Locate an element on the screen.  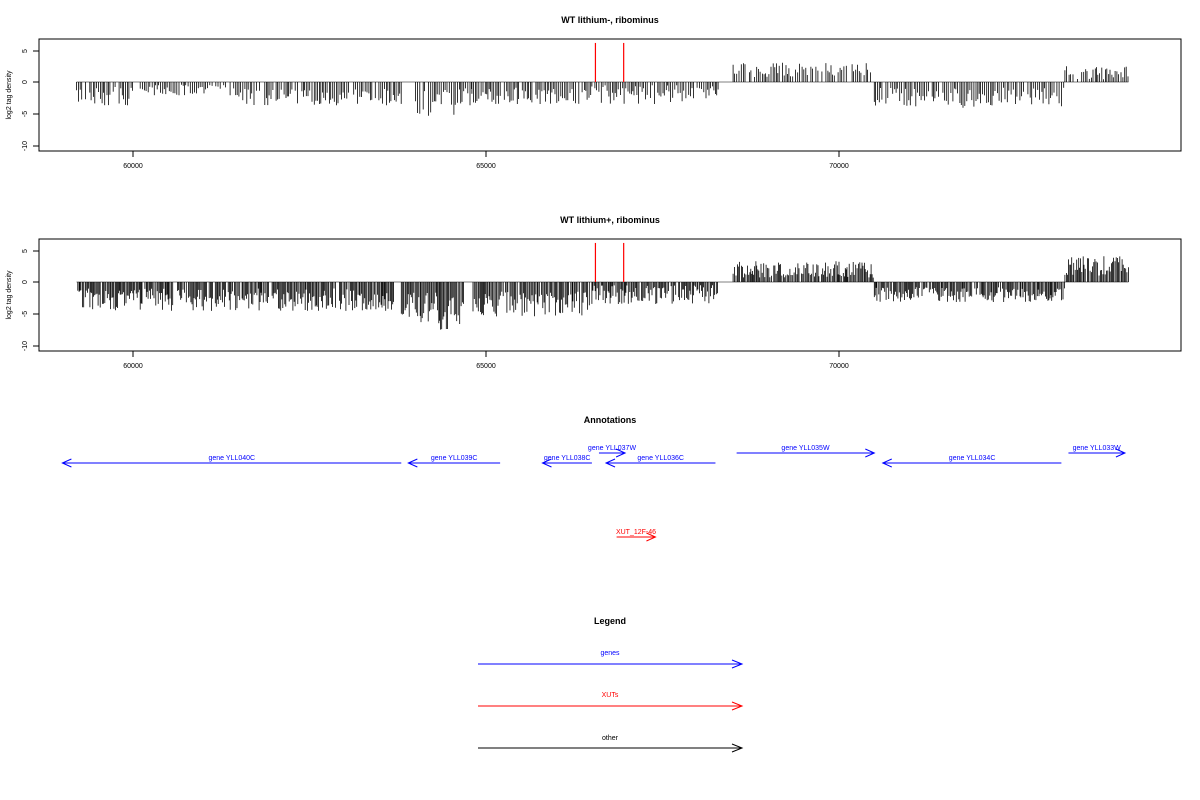
annotation-gene: gene YLL035W is located at coordinates (806, 451).